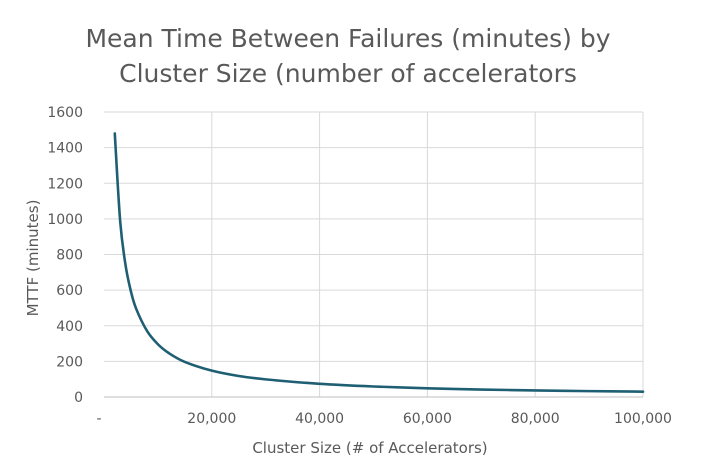 Image resolution: width=703 pixels, height=468 pixels. What do you see at coordinates (319, 419) in the screenshot?
I see `x-tick-label: 40,000` at bounding box center [319, 419].